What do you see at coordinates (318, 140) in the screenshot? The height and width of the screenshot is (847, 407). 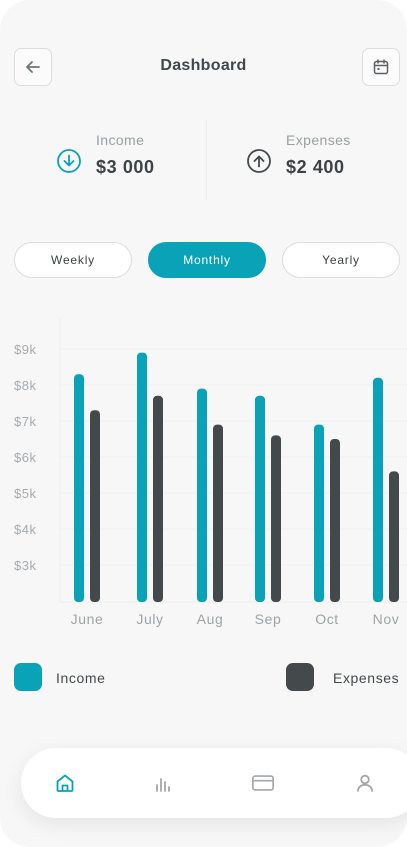 I see `expenses-label: Expenses` at bounding box center [318, 140].